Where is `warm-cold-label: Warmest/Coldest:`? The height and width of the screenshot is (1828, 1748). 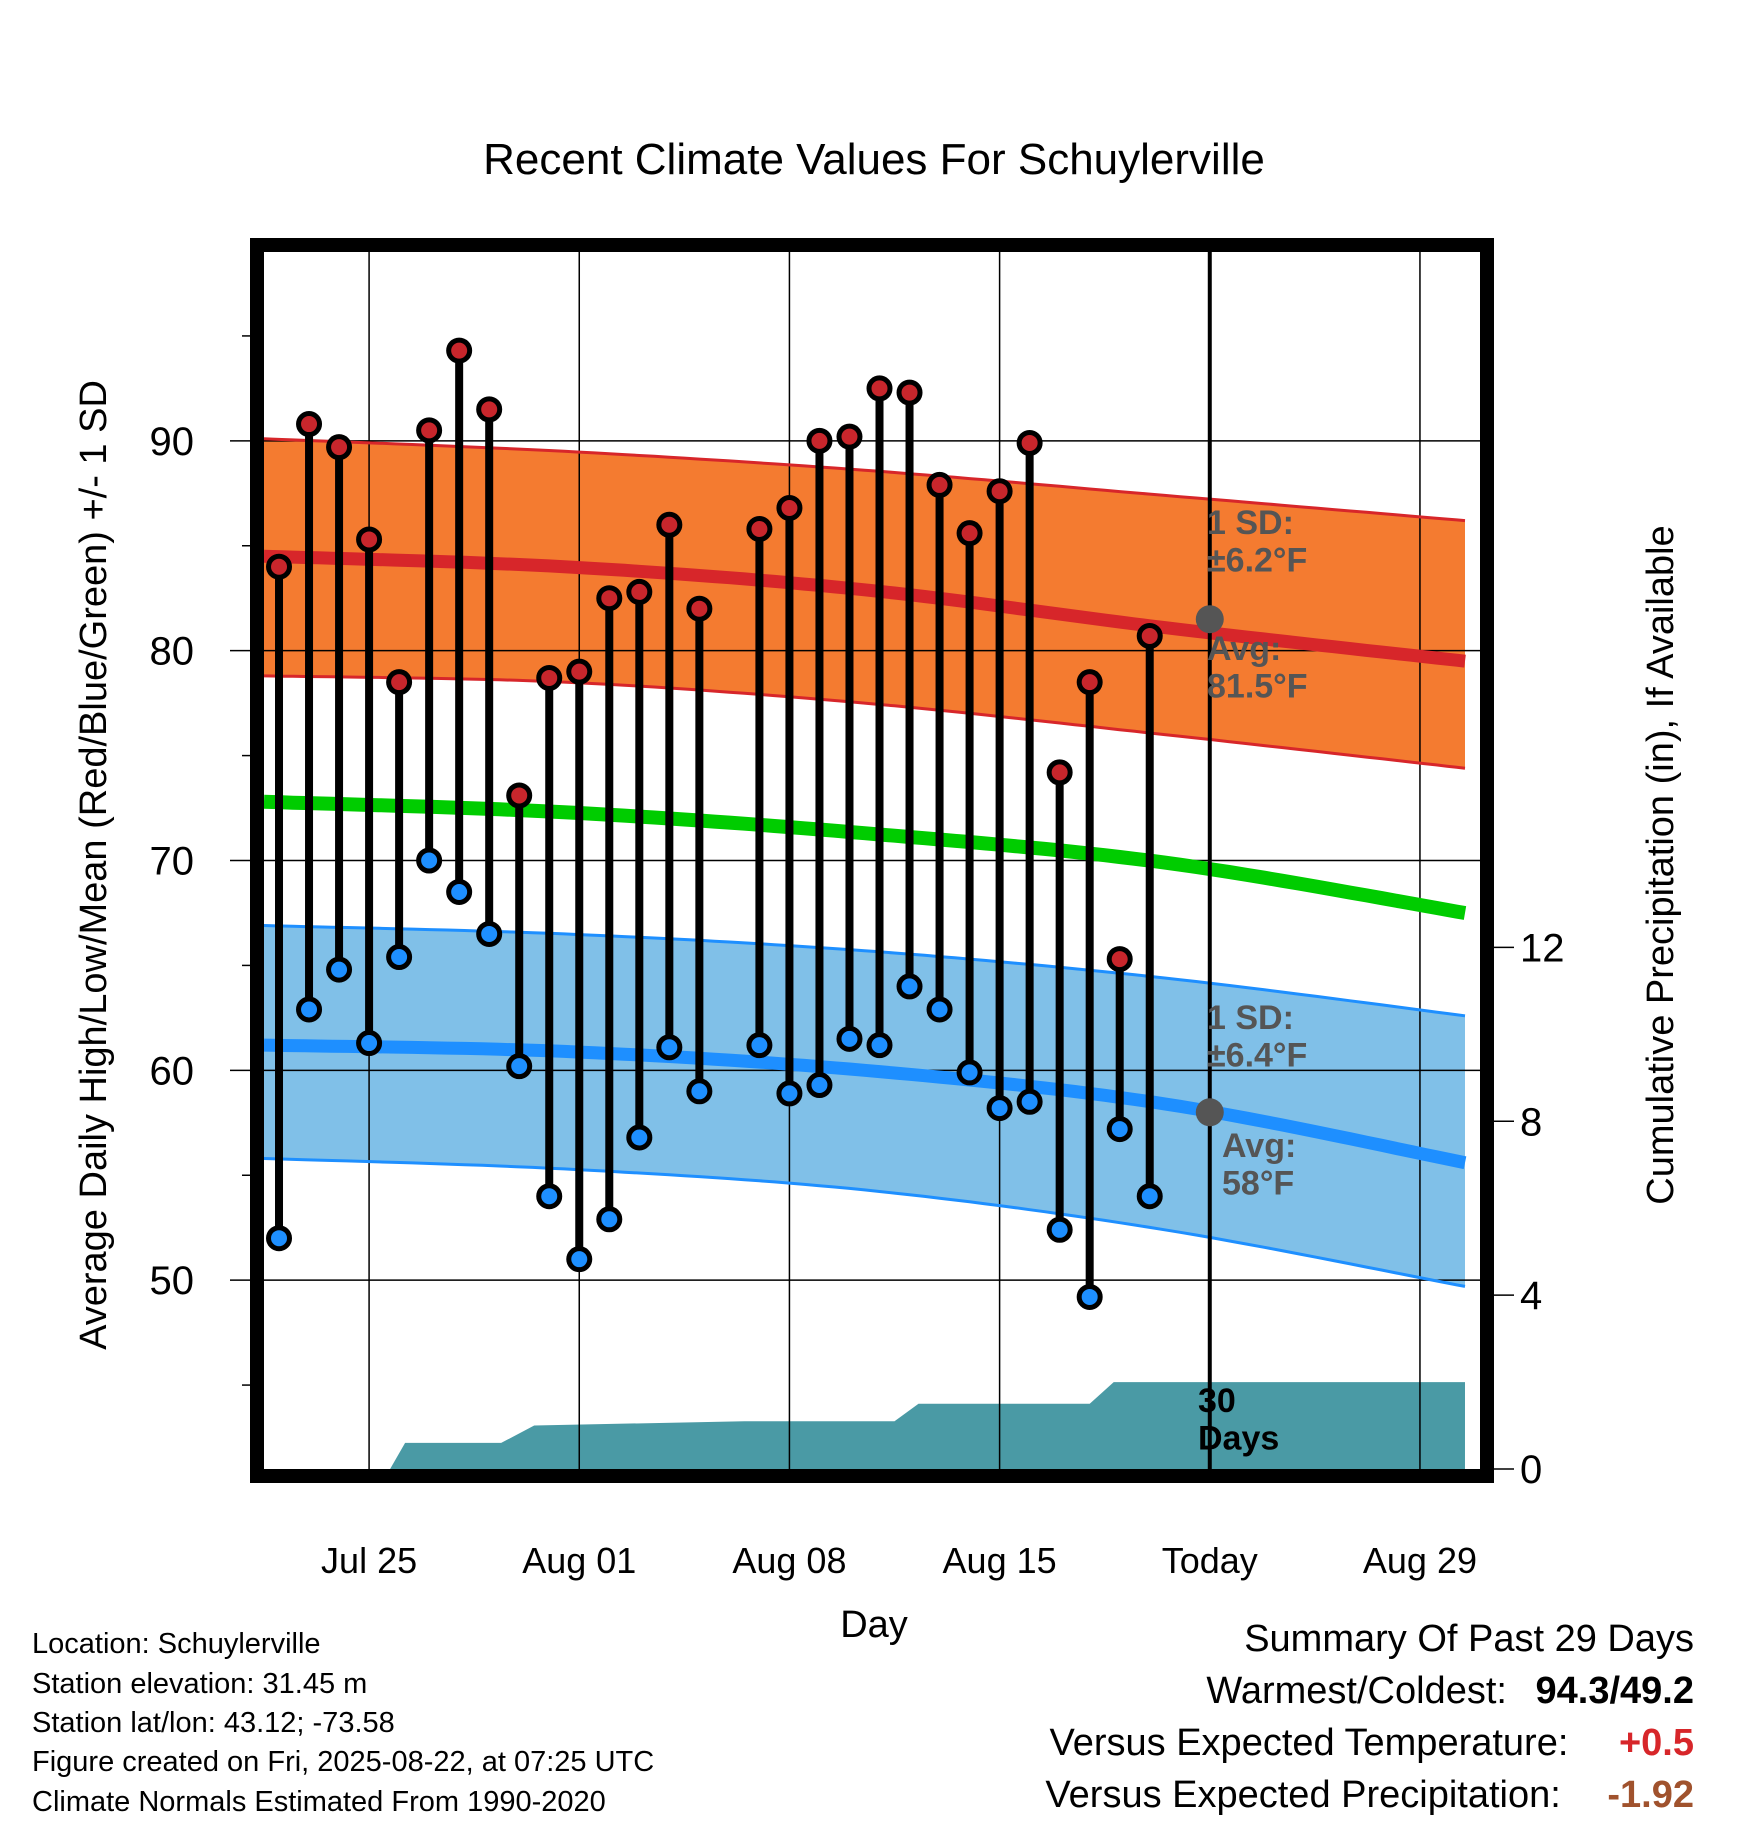 warm-cold-label: Warmest/Coldest: is located at coordinates (1356, 1691).